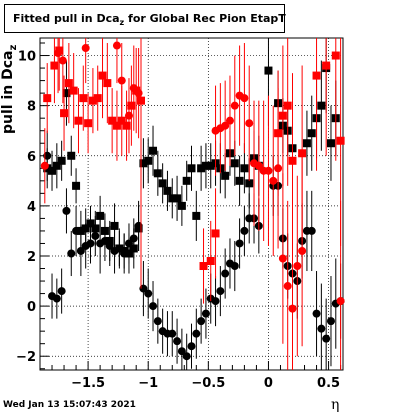 Image resolution: width=400 pixels, height=414 pixels. I want to click on x-tick-label: −1.5, so click(88, 383).